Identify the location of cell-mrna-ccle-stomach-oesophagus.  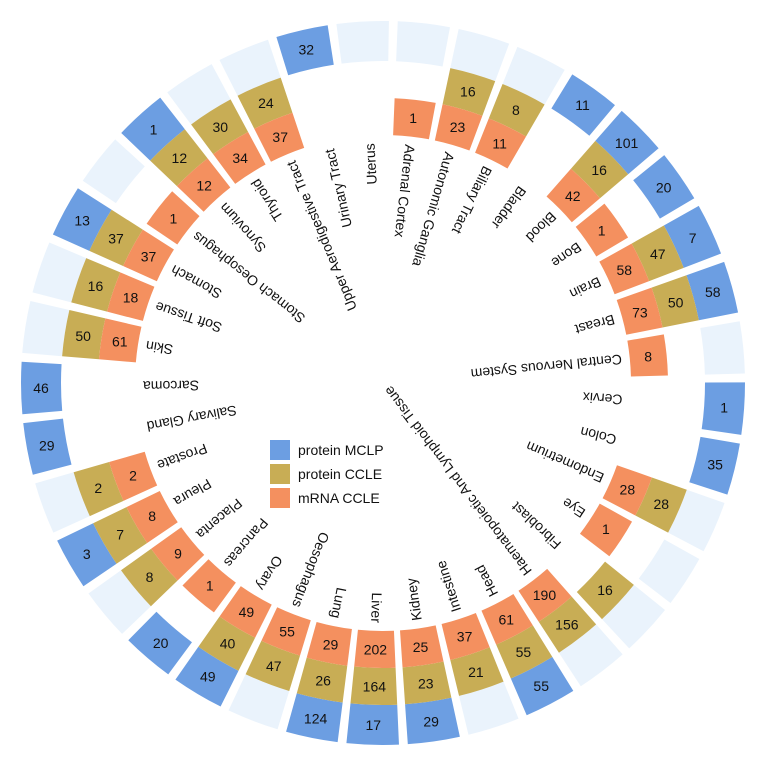
(173, 218).